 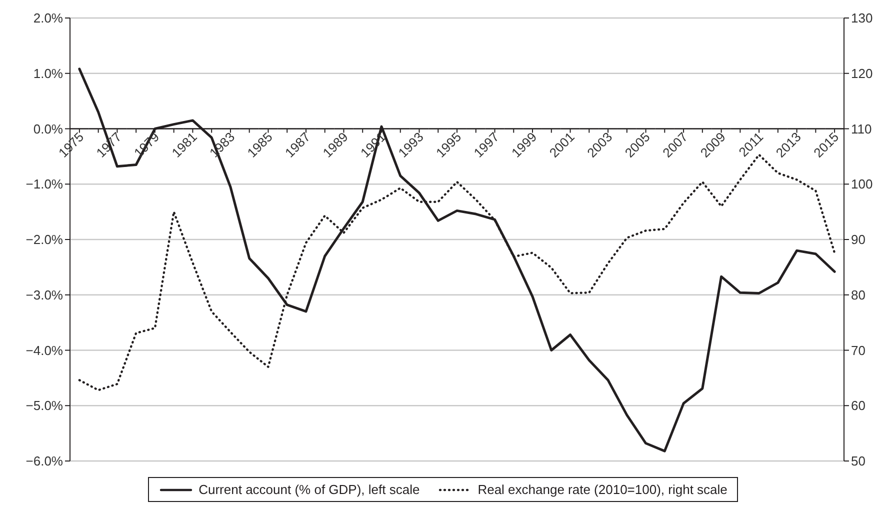 I want to click on y-tick-label: −6.0%, so click(x=45, y=461).